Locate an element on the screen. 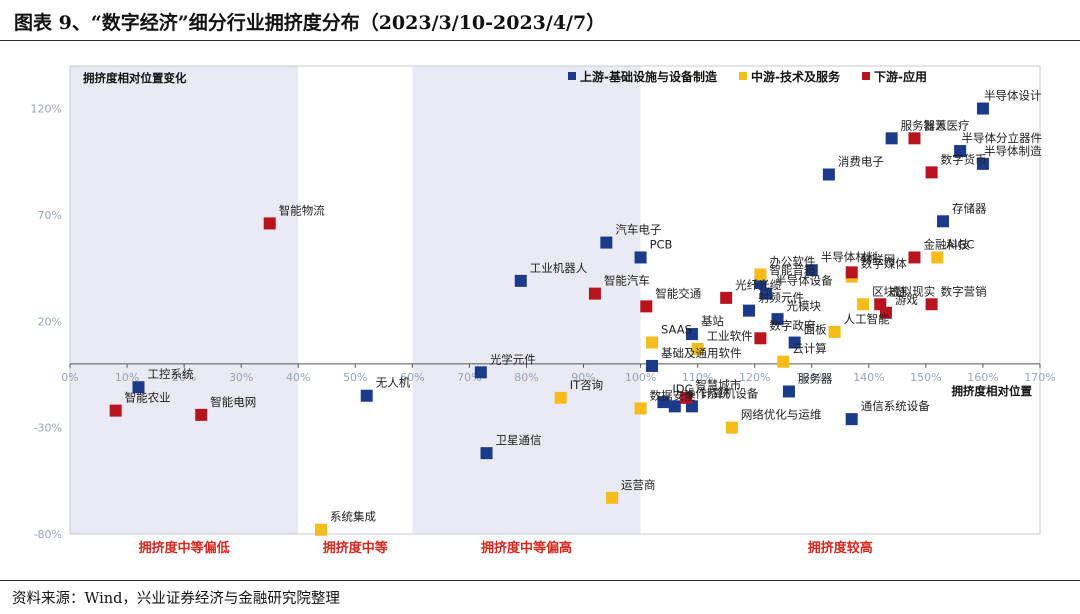 This screenshot has height=614, width=1080. point-label: 区块链 is located at coordinates (889, 291).